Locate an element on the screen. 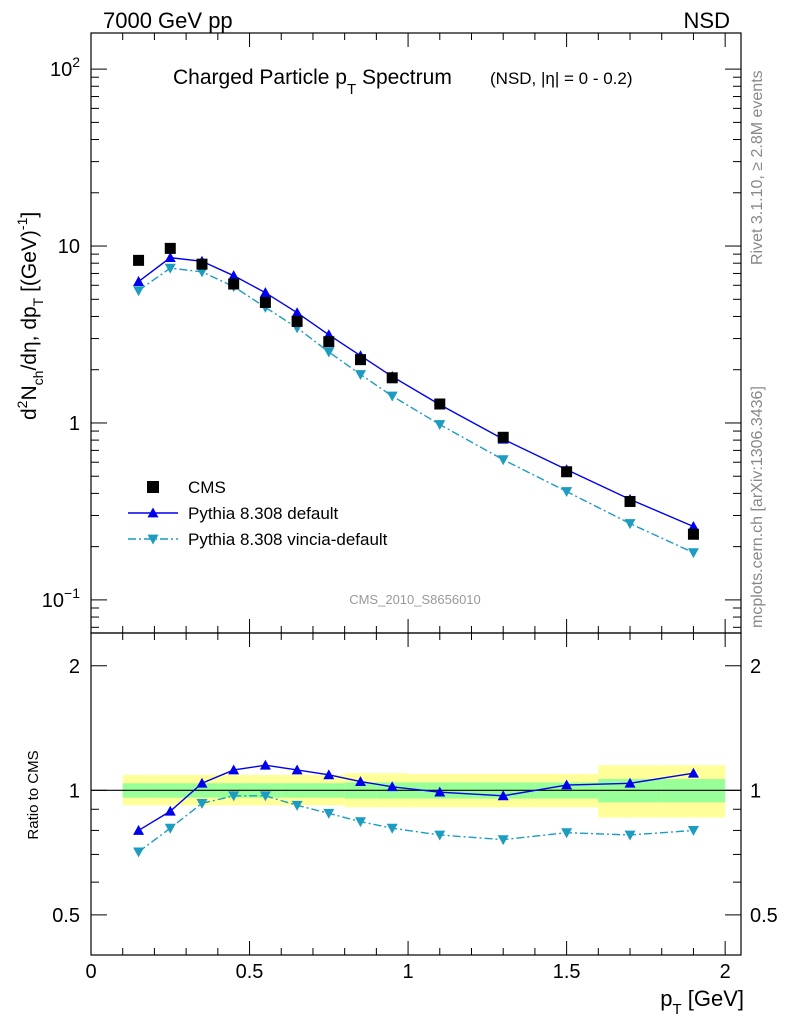 This screenshot has height=1024, width=786. chart-title-qualifier: (NSD, |η| = 0 - 0.2) is located at coordinates (561, 78).